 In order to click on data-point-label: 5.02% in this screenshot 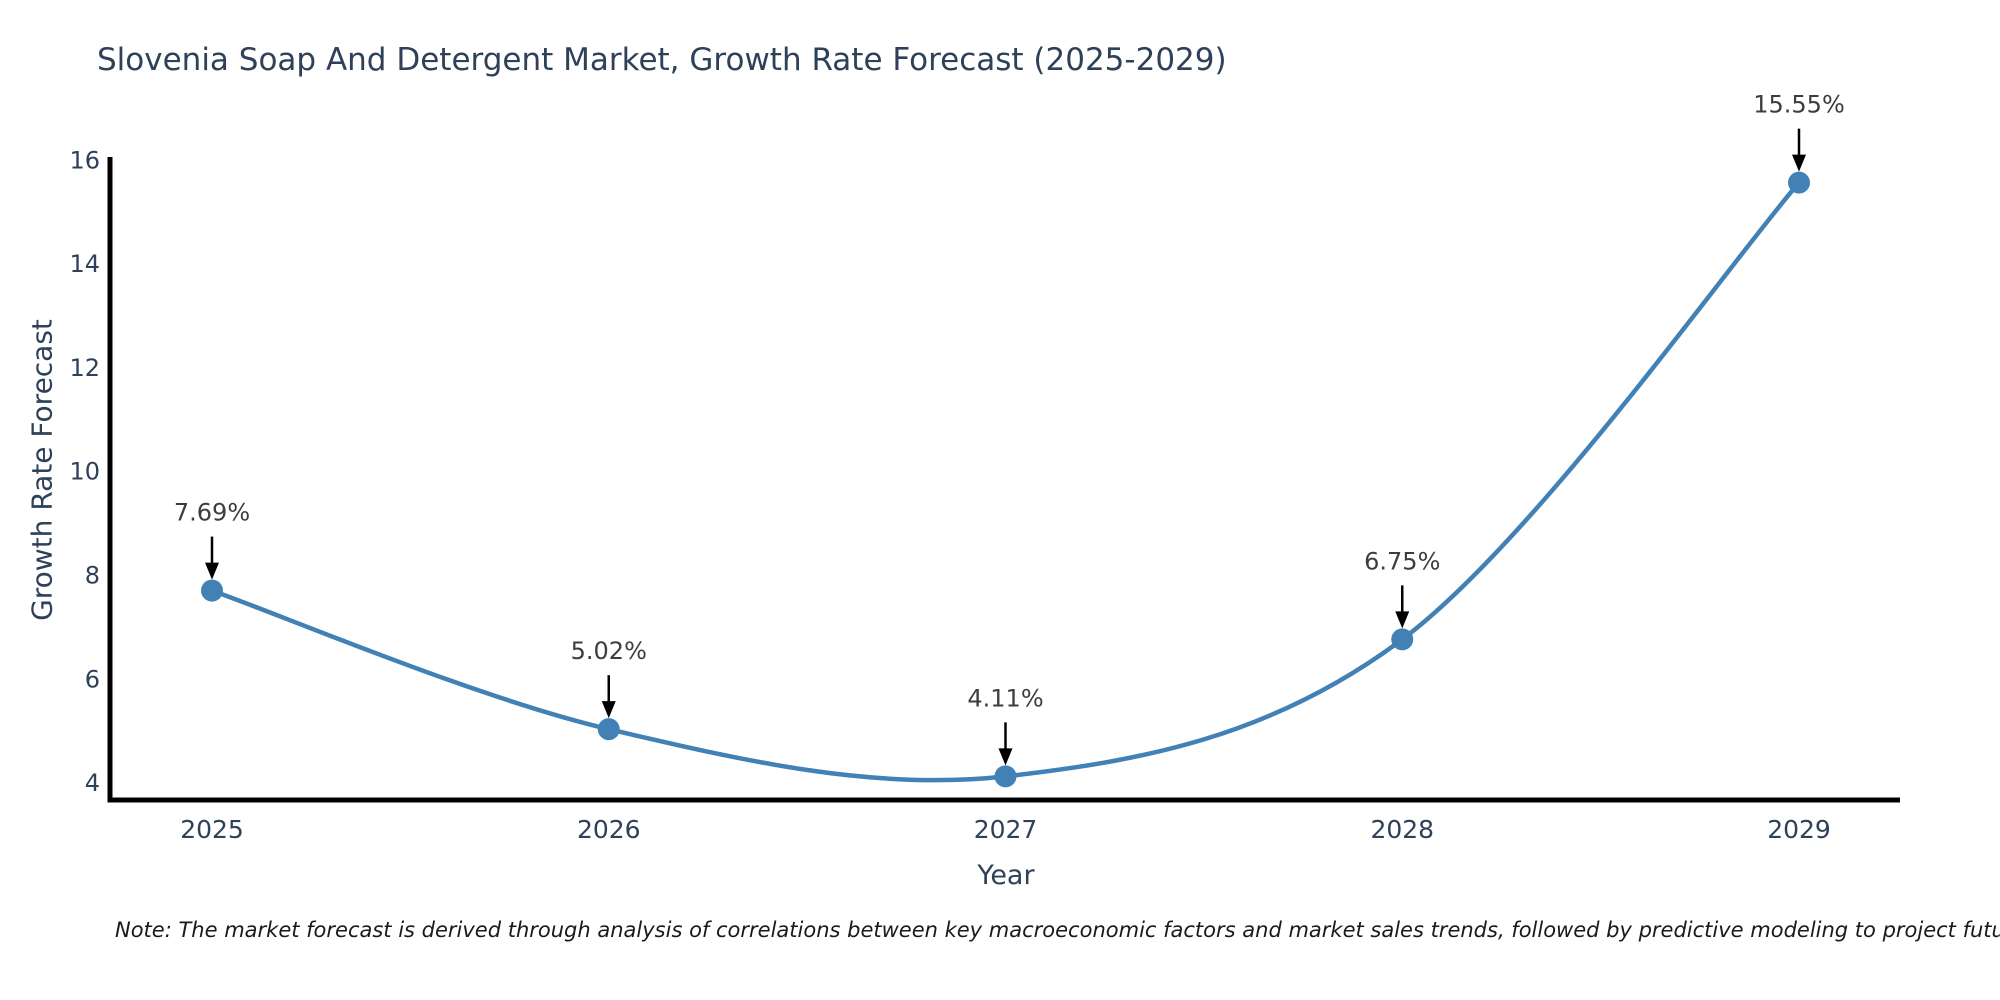, I will do `click(609, 651)`.